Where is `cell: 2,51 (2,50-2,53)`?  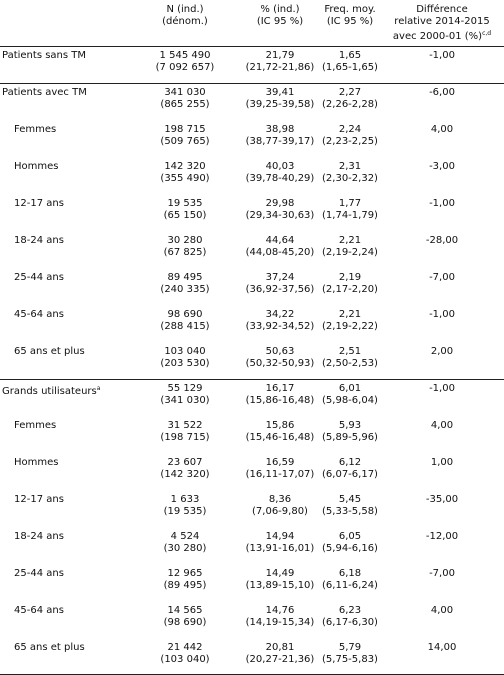
cell: 2,51 (2,50-2,53) is located at coordinates (350, 358).